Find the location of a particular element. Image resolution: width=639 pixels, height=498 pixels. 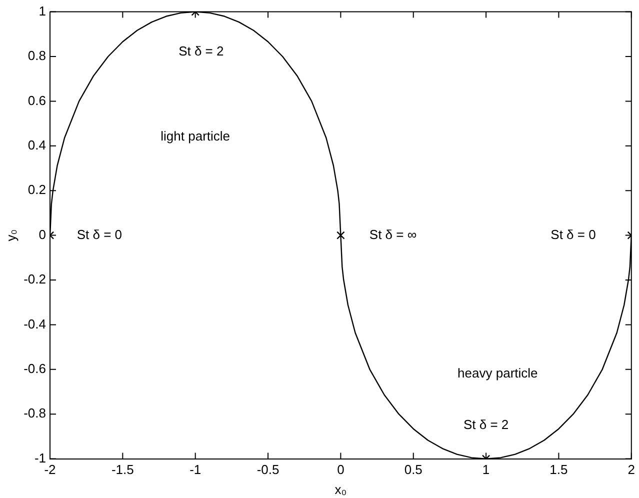

x-tick-label: -0.5 is located at coordinates (268, 470).